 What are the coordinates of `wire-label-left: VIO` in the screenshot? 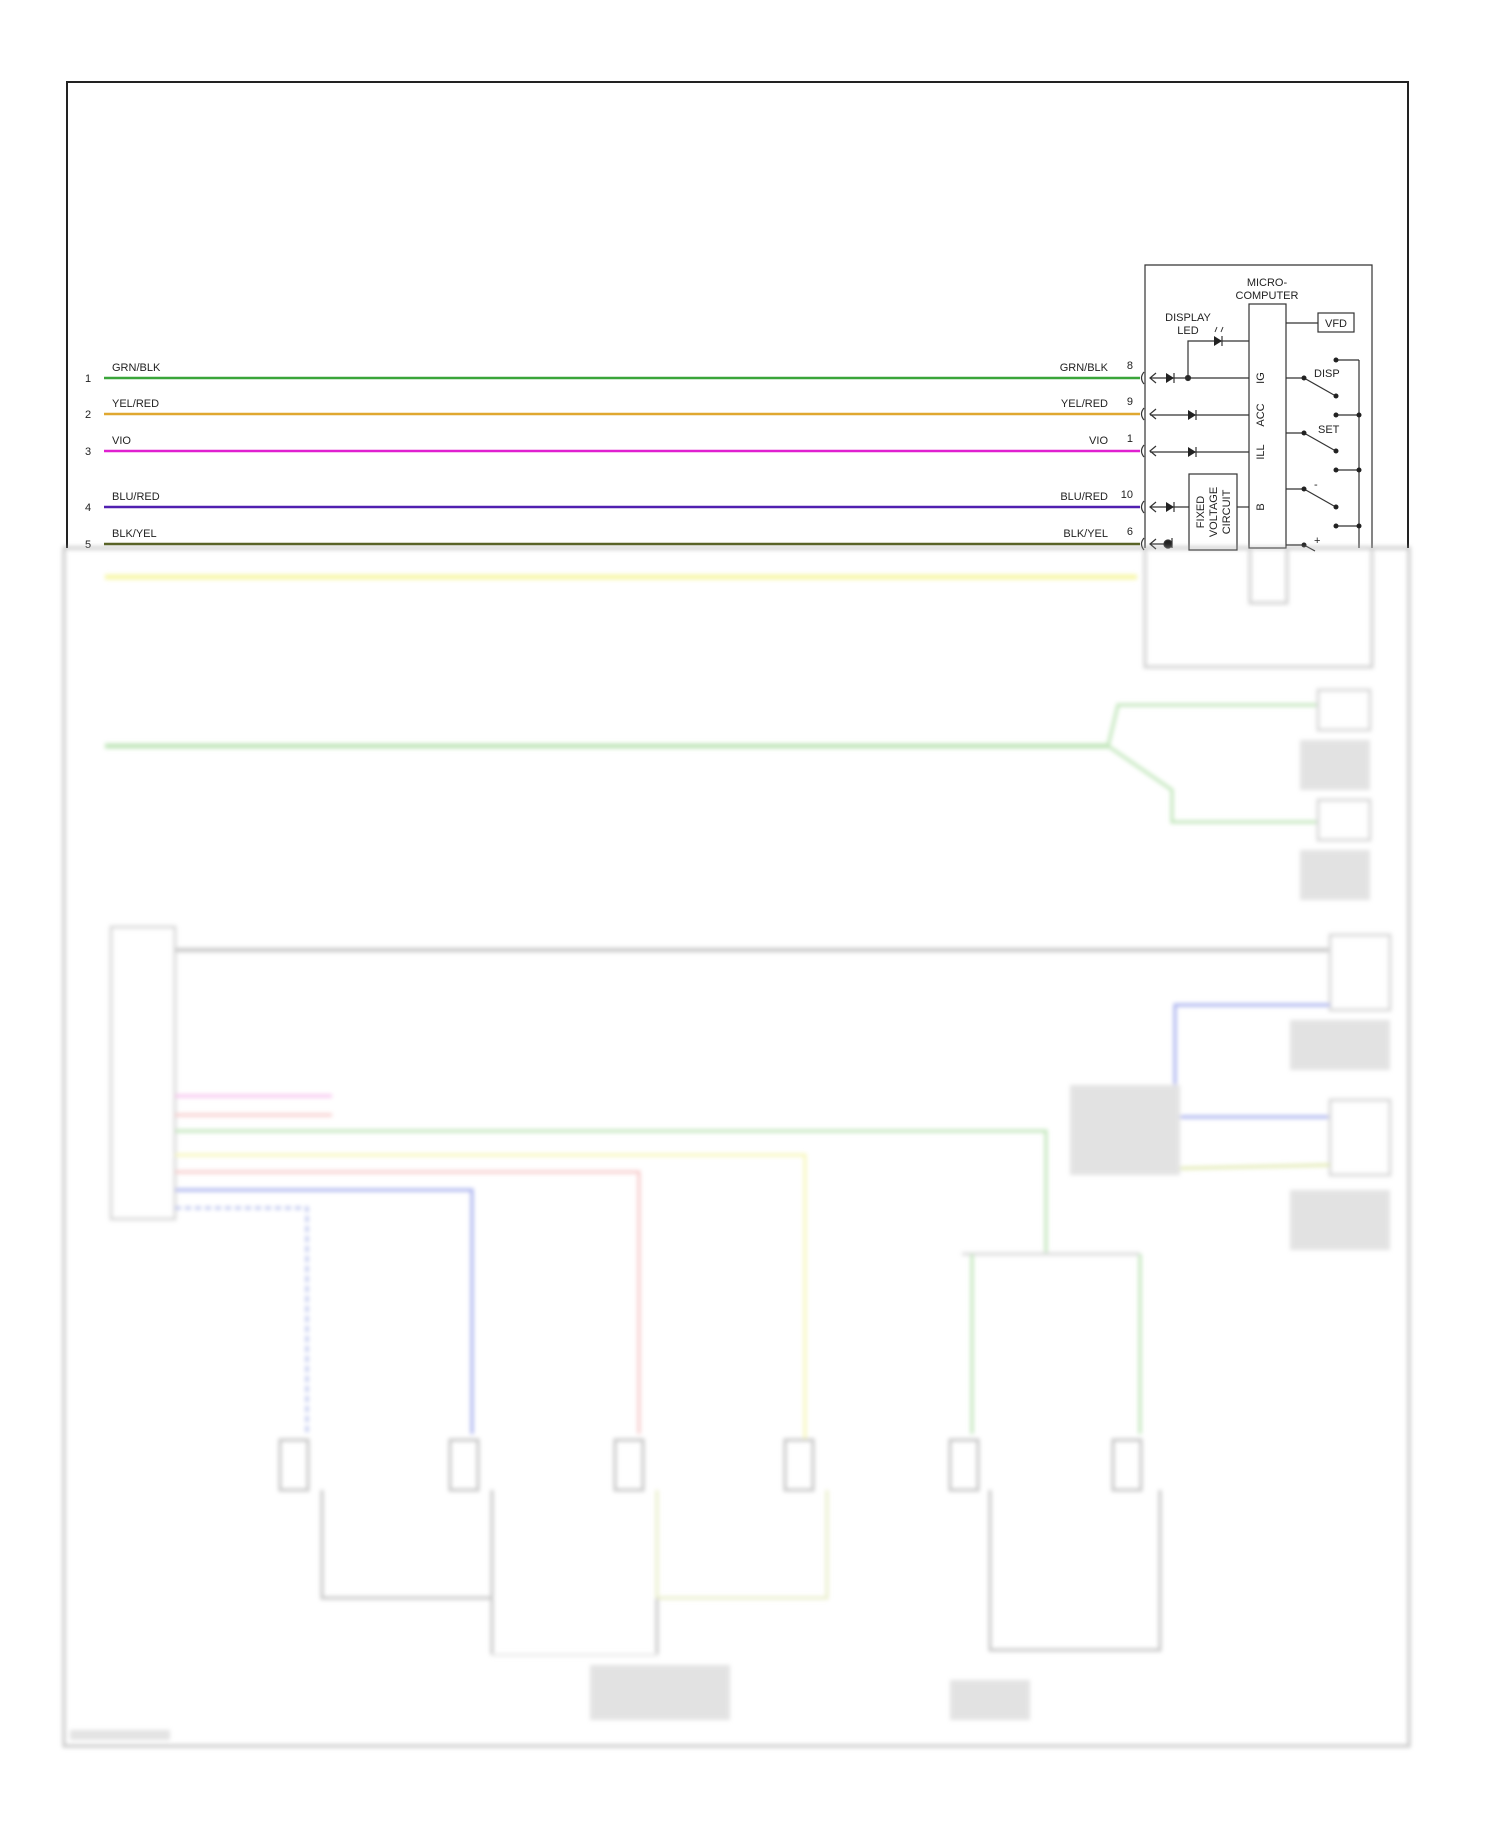 It's located at (121, 441).